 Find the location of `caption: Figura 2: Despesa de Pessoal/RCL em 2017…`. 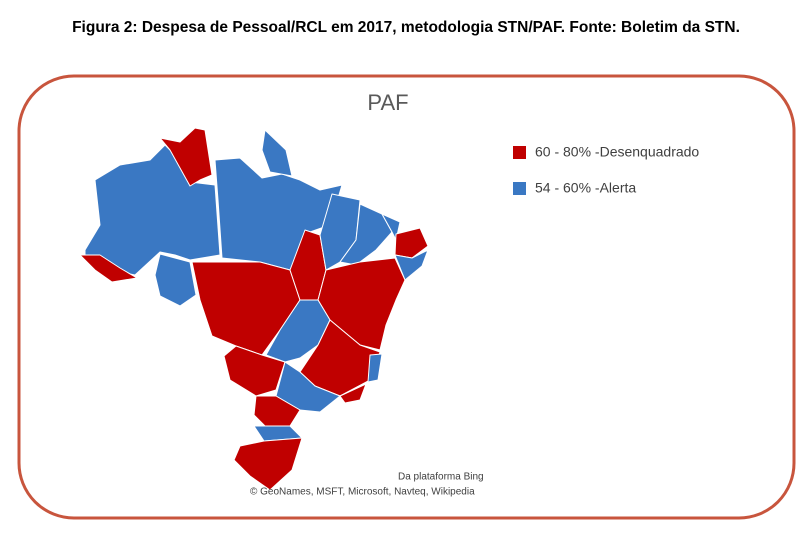

caption: Figura 2: Despesa de Pessoal/RCL em 2017… is located at coordinates (406, 27).